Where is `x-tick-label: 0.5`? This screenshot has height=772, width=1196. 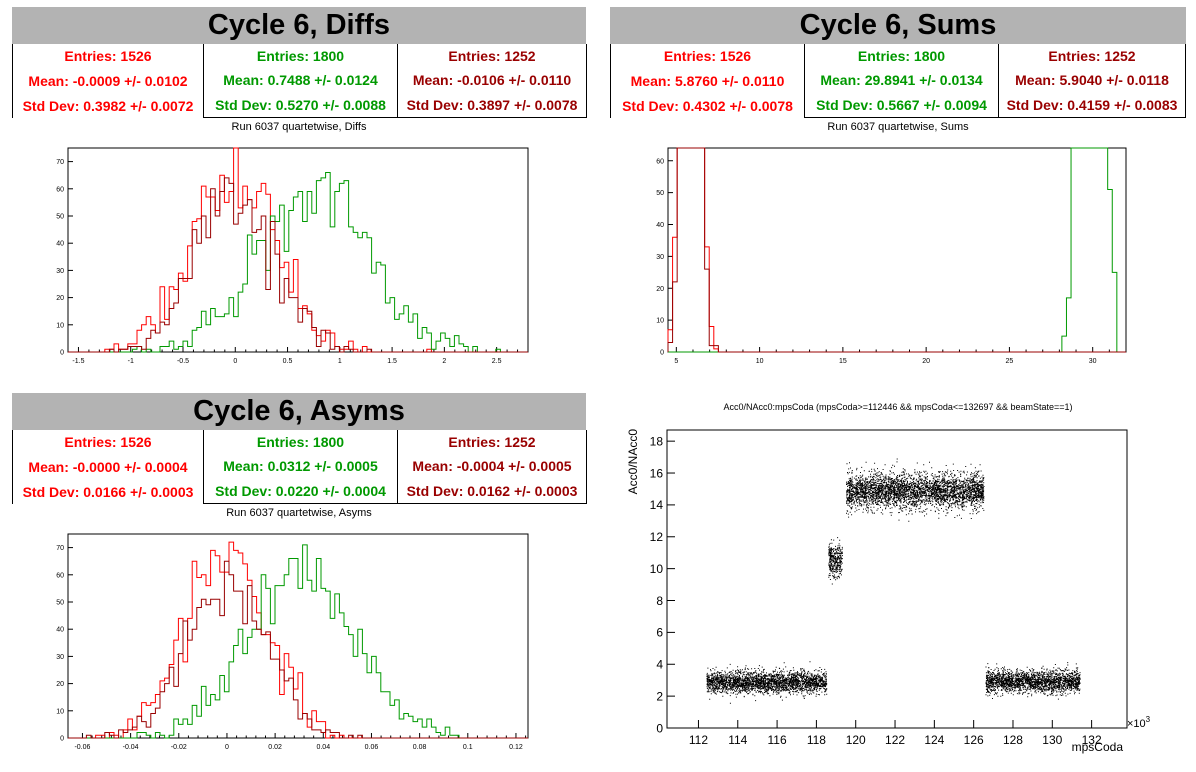 x-tick-label: 0.5 is located at coordinates (288, 361).